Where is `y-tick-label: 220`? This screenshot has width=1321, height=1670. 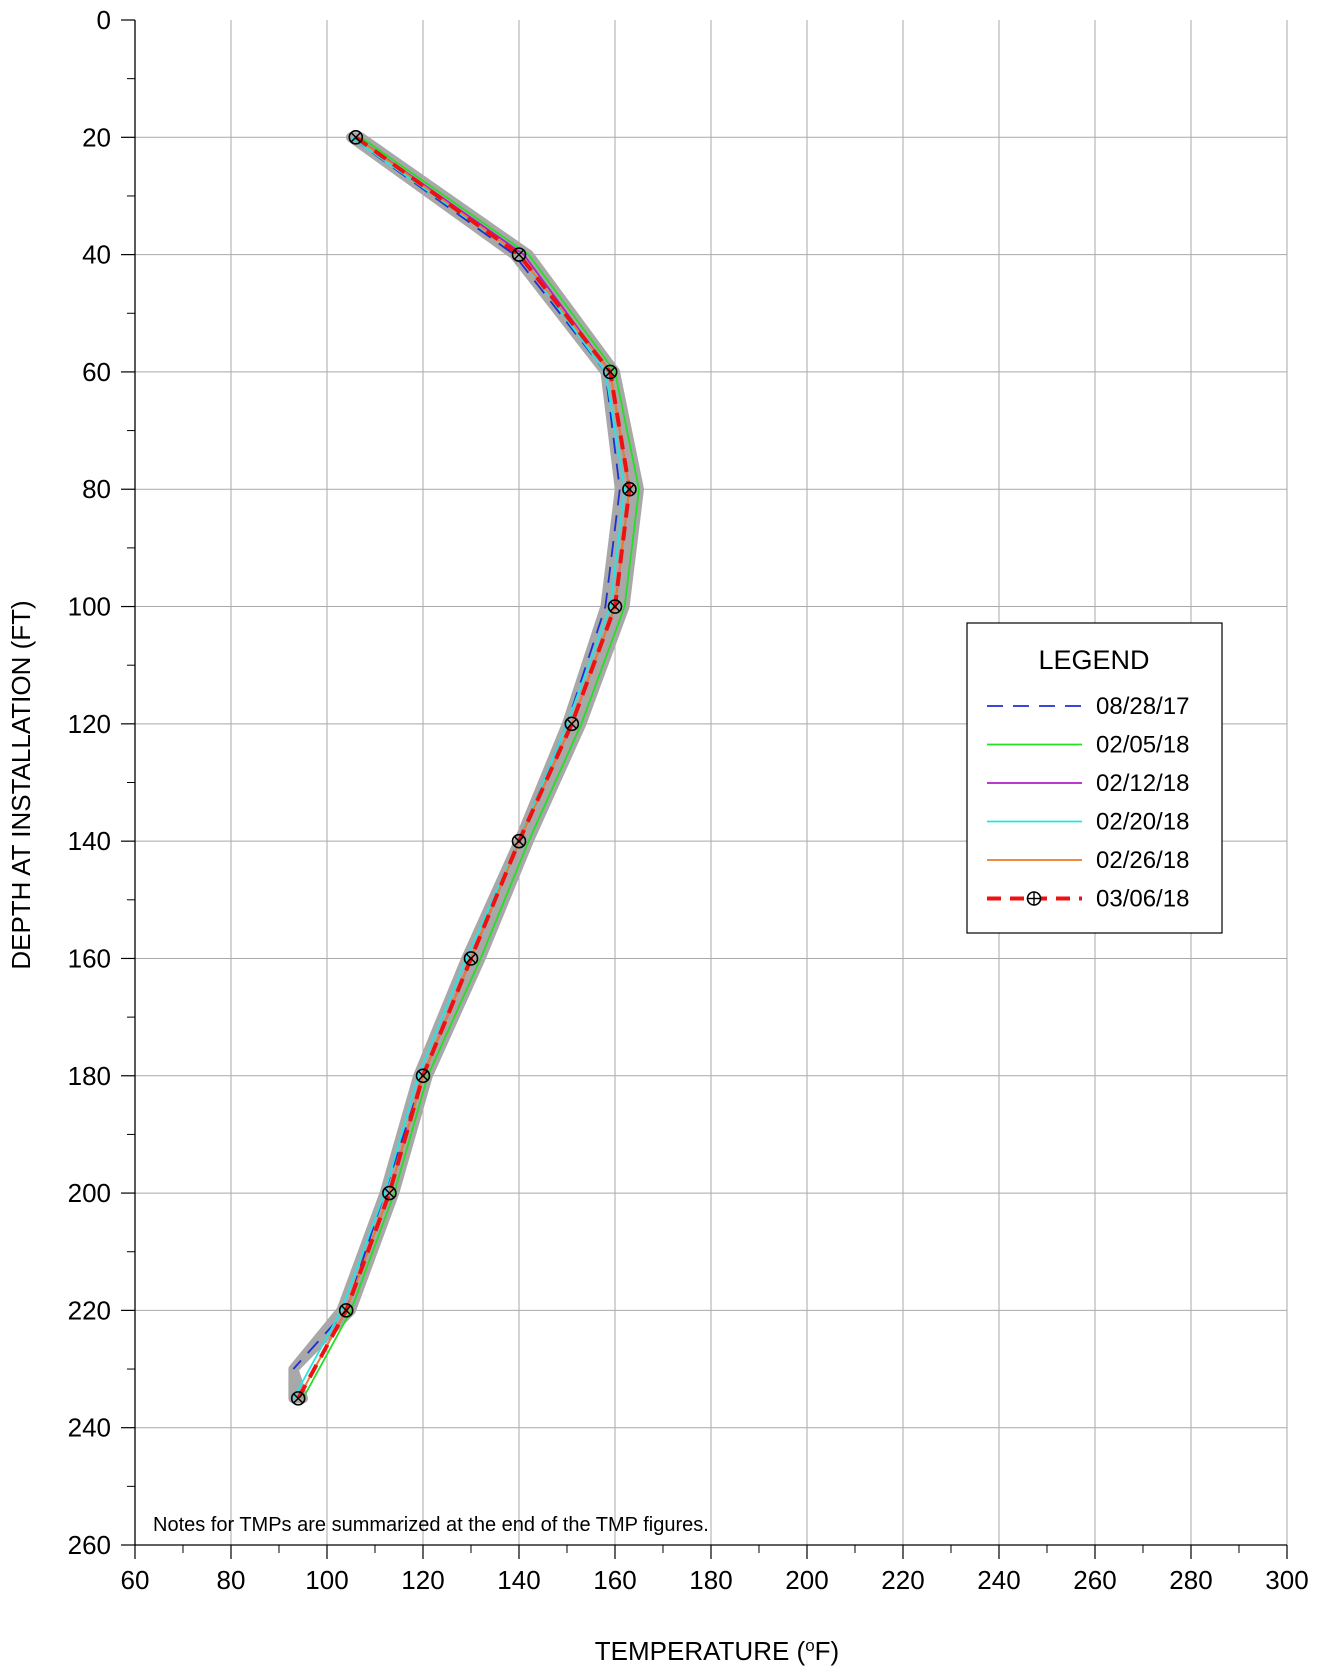 y-tick-label: 220 is located at coordinates (89, 1310).